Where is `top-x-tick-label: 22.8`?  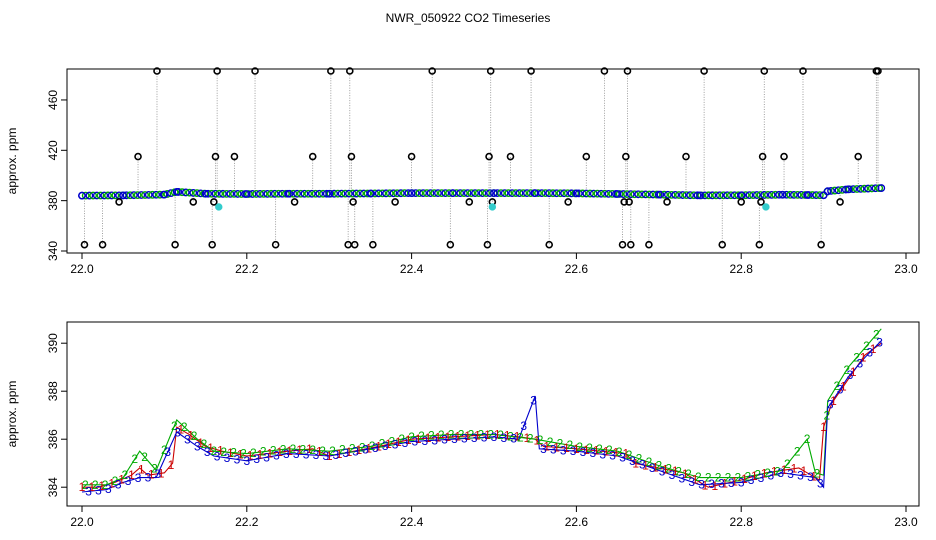
top-x-tick-label: 22.8 is located at coordinates (742, 269).